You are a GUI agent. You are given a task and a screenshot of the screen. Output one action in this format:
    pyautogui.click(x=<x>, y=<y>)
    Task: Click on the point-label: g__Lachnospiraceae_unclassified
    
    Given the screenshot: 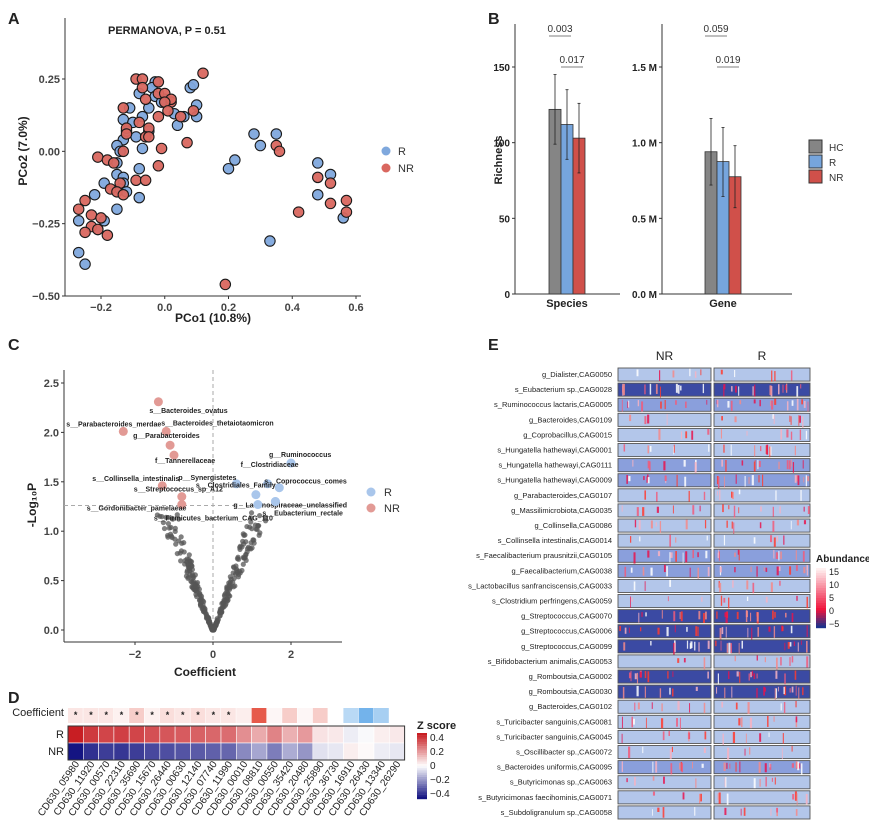 What is the action you would take?
    pyautogui.click(x=290, y=506)
    